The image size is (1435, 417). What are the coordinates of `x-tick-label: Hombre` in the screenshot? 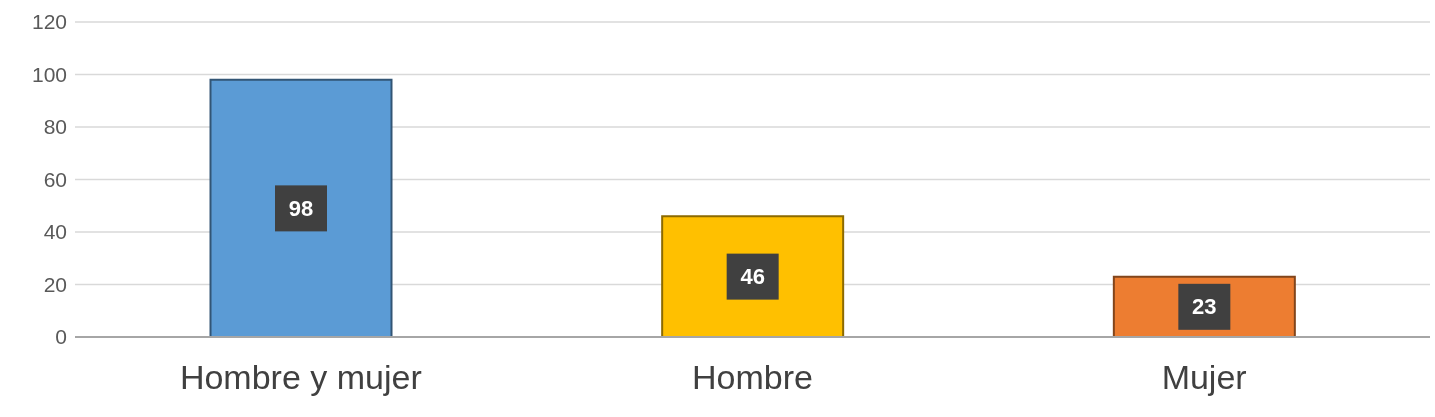 It's located at (752, 377).